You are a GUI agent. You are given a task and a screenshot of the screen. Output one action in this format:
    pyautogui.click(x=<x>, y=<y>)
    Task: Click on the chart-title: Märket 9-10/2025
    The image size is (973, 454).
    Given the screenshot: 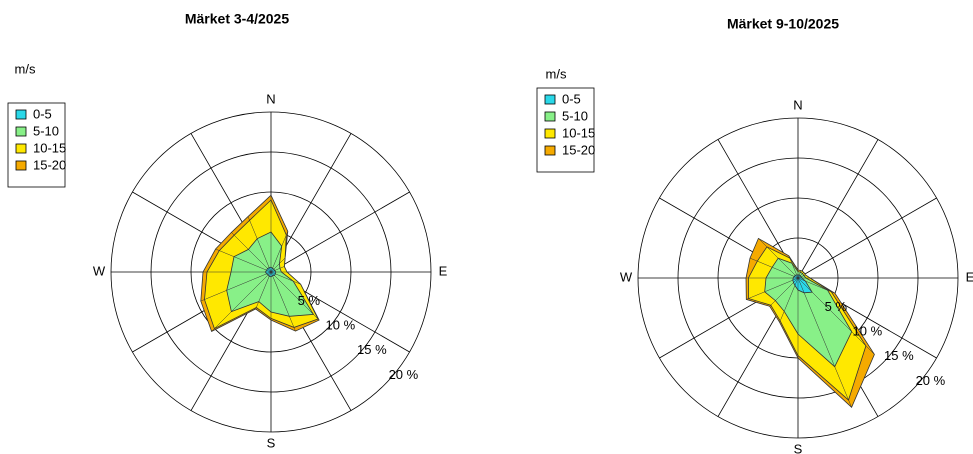 What is the action you would take?
    pyautogui.click(x=783, y=24)
    